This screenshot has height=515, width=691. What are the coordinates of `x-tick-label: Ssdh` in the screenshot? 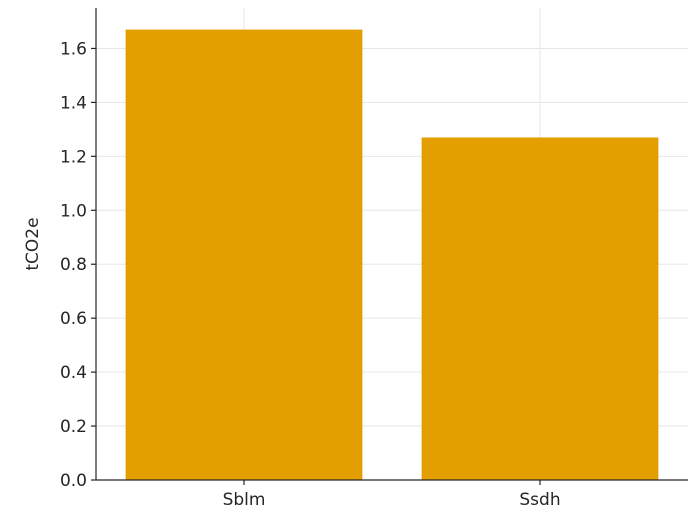 It's located at (539, 500).